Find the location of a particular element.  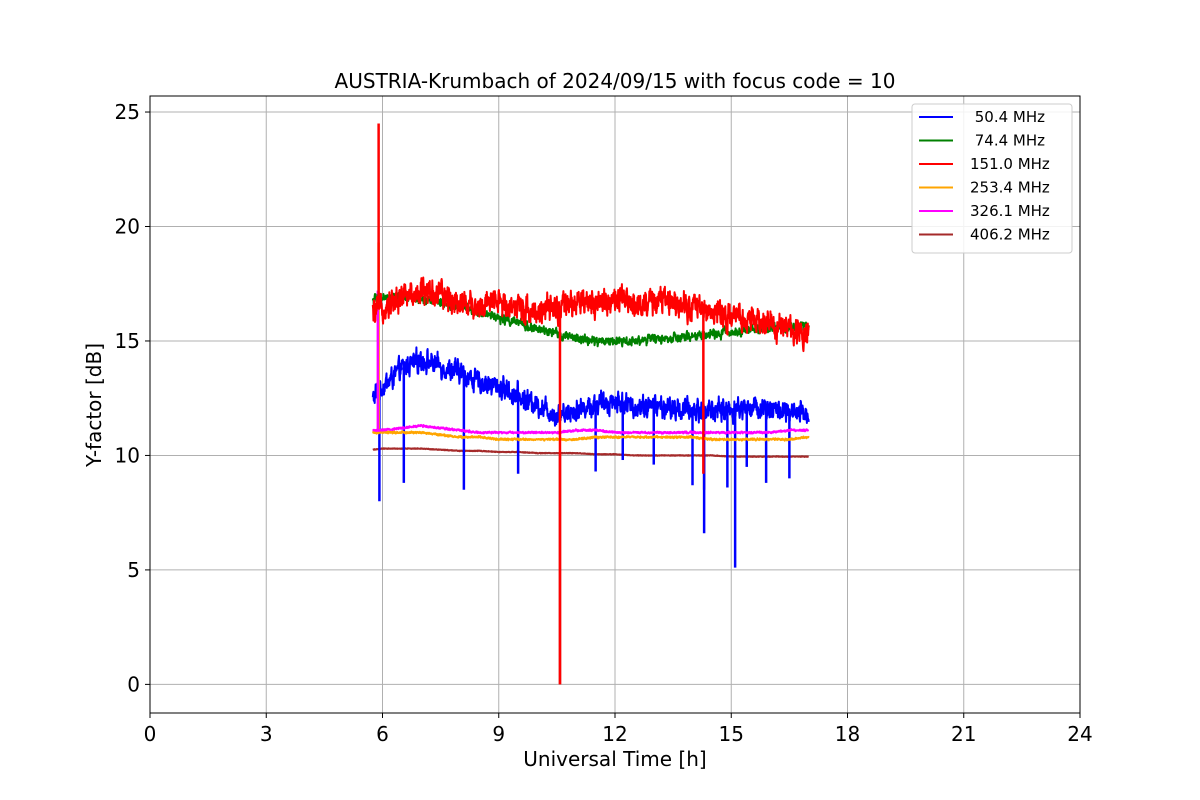

x-tick-label: 18 is located at coordinates (847, 734).